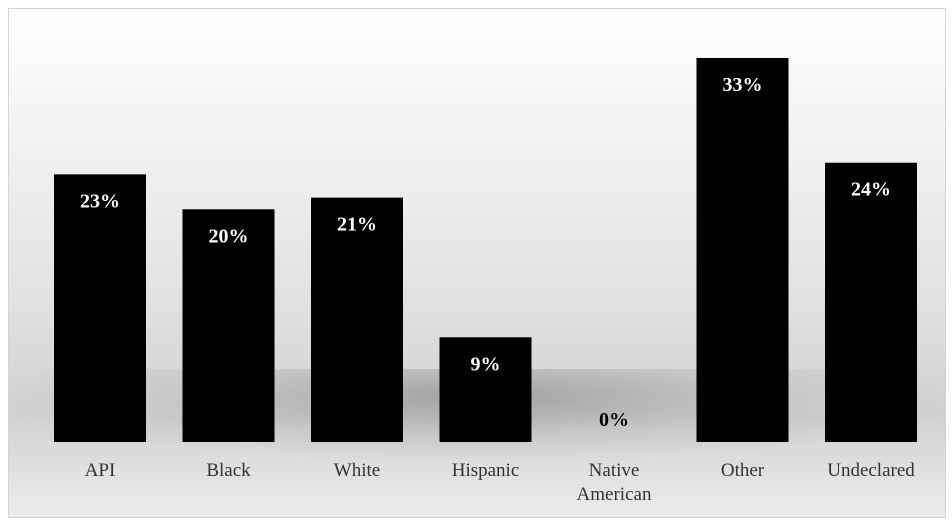 The height and width of the screenshot is (523, 952). What do you see at coordinates (742, 250) in the screenshot?
I see `bar-other` at bounding box center [742, 250].